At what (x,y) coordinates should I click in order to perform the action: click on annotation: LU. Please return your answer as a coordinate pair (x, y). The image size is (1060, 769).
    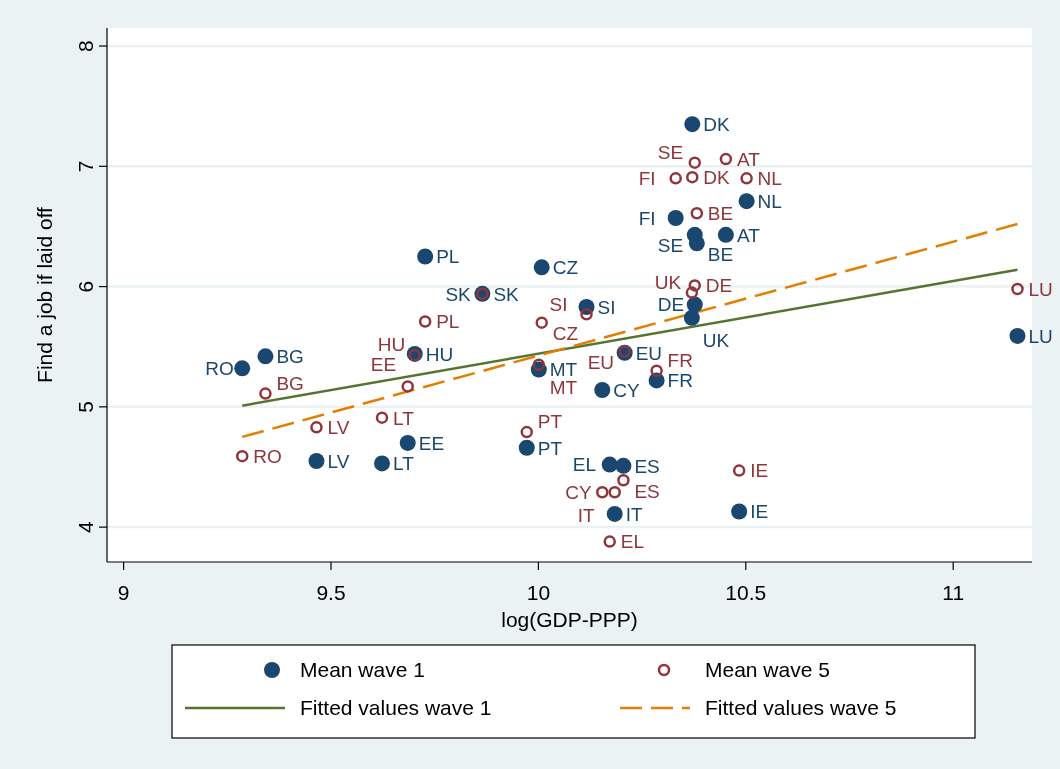
    Looking at the image, I should click on (1040, 289).